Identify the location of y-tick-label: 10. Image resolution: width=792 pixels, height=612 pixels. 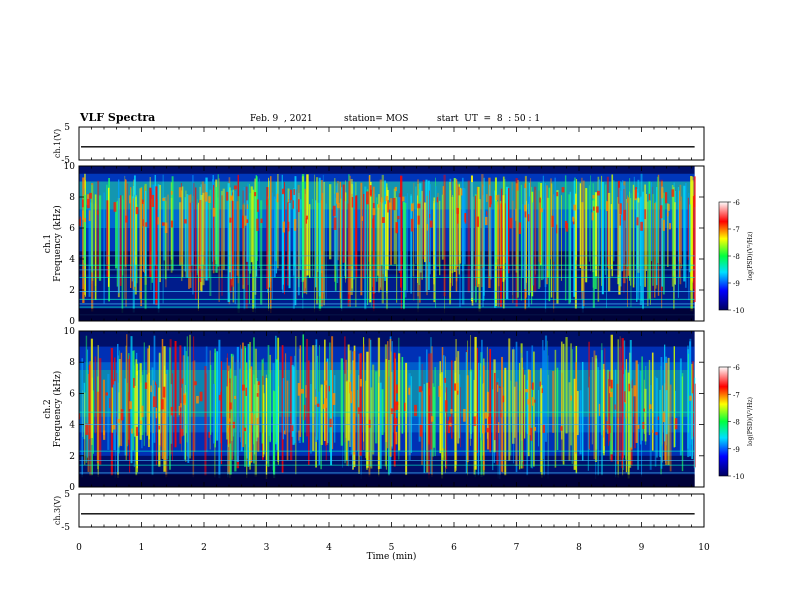
(70, 167).